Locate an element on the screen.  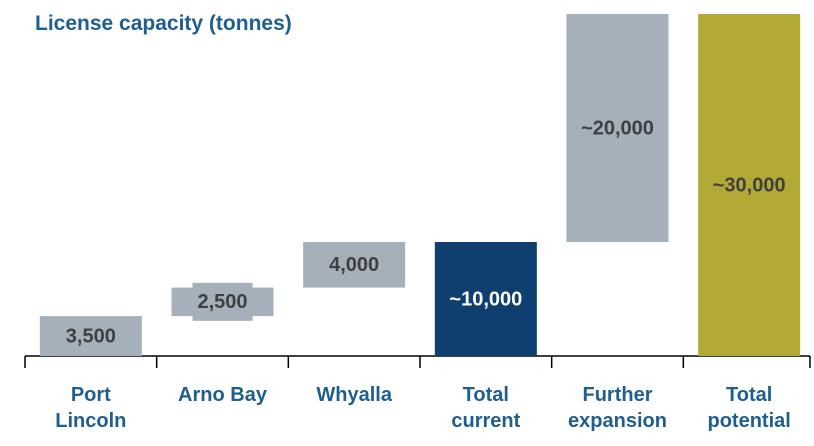
x-tick-label: Further expansion is located at coordinates (617, 408).